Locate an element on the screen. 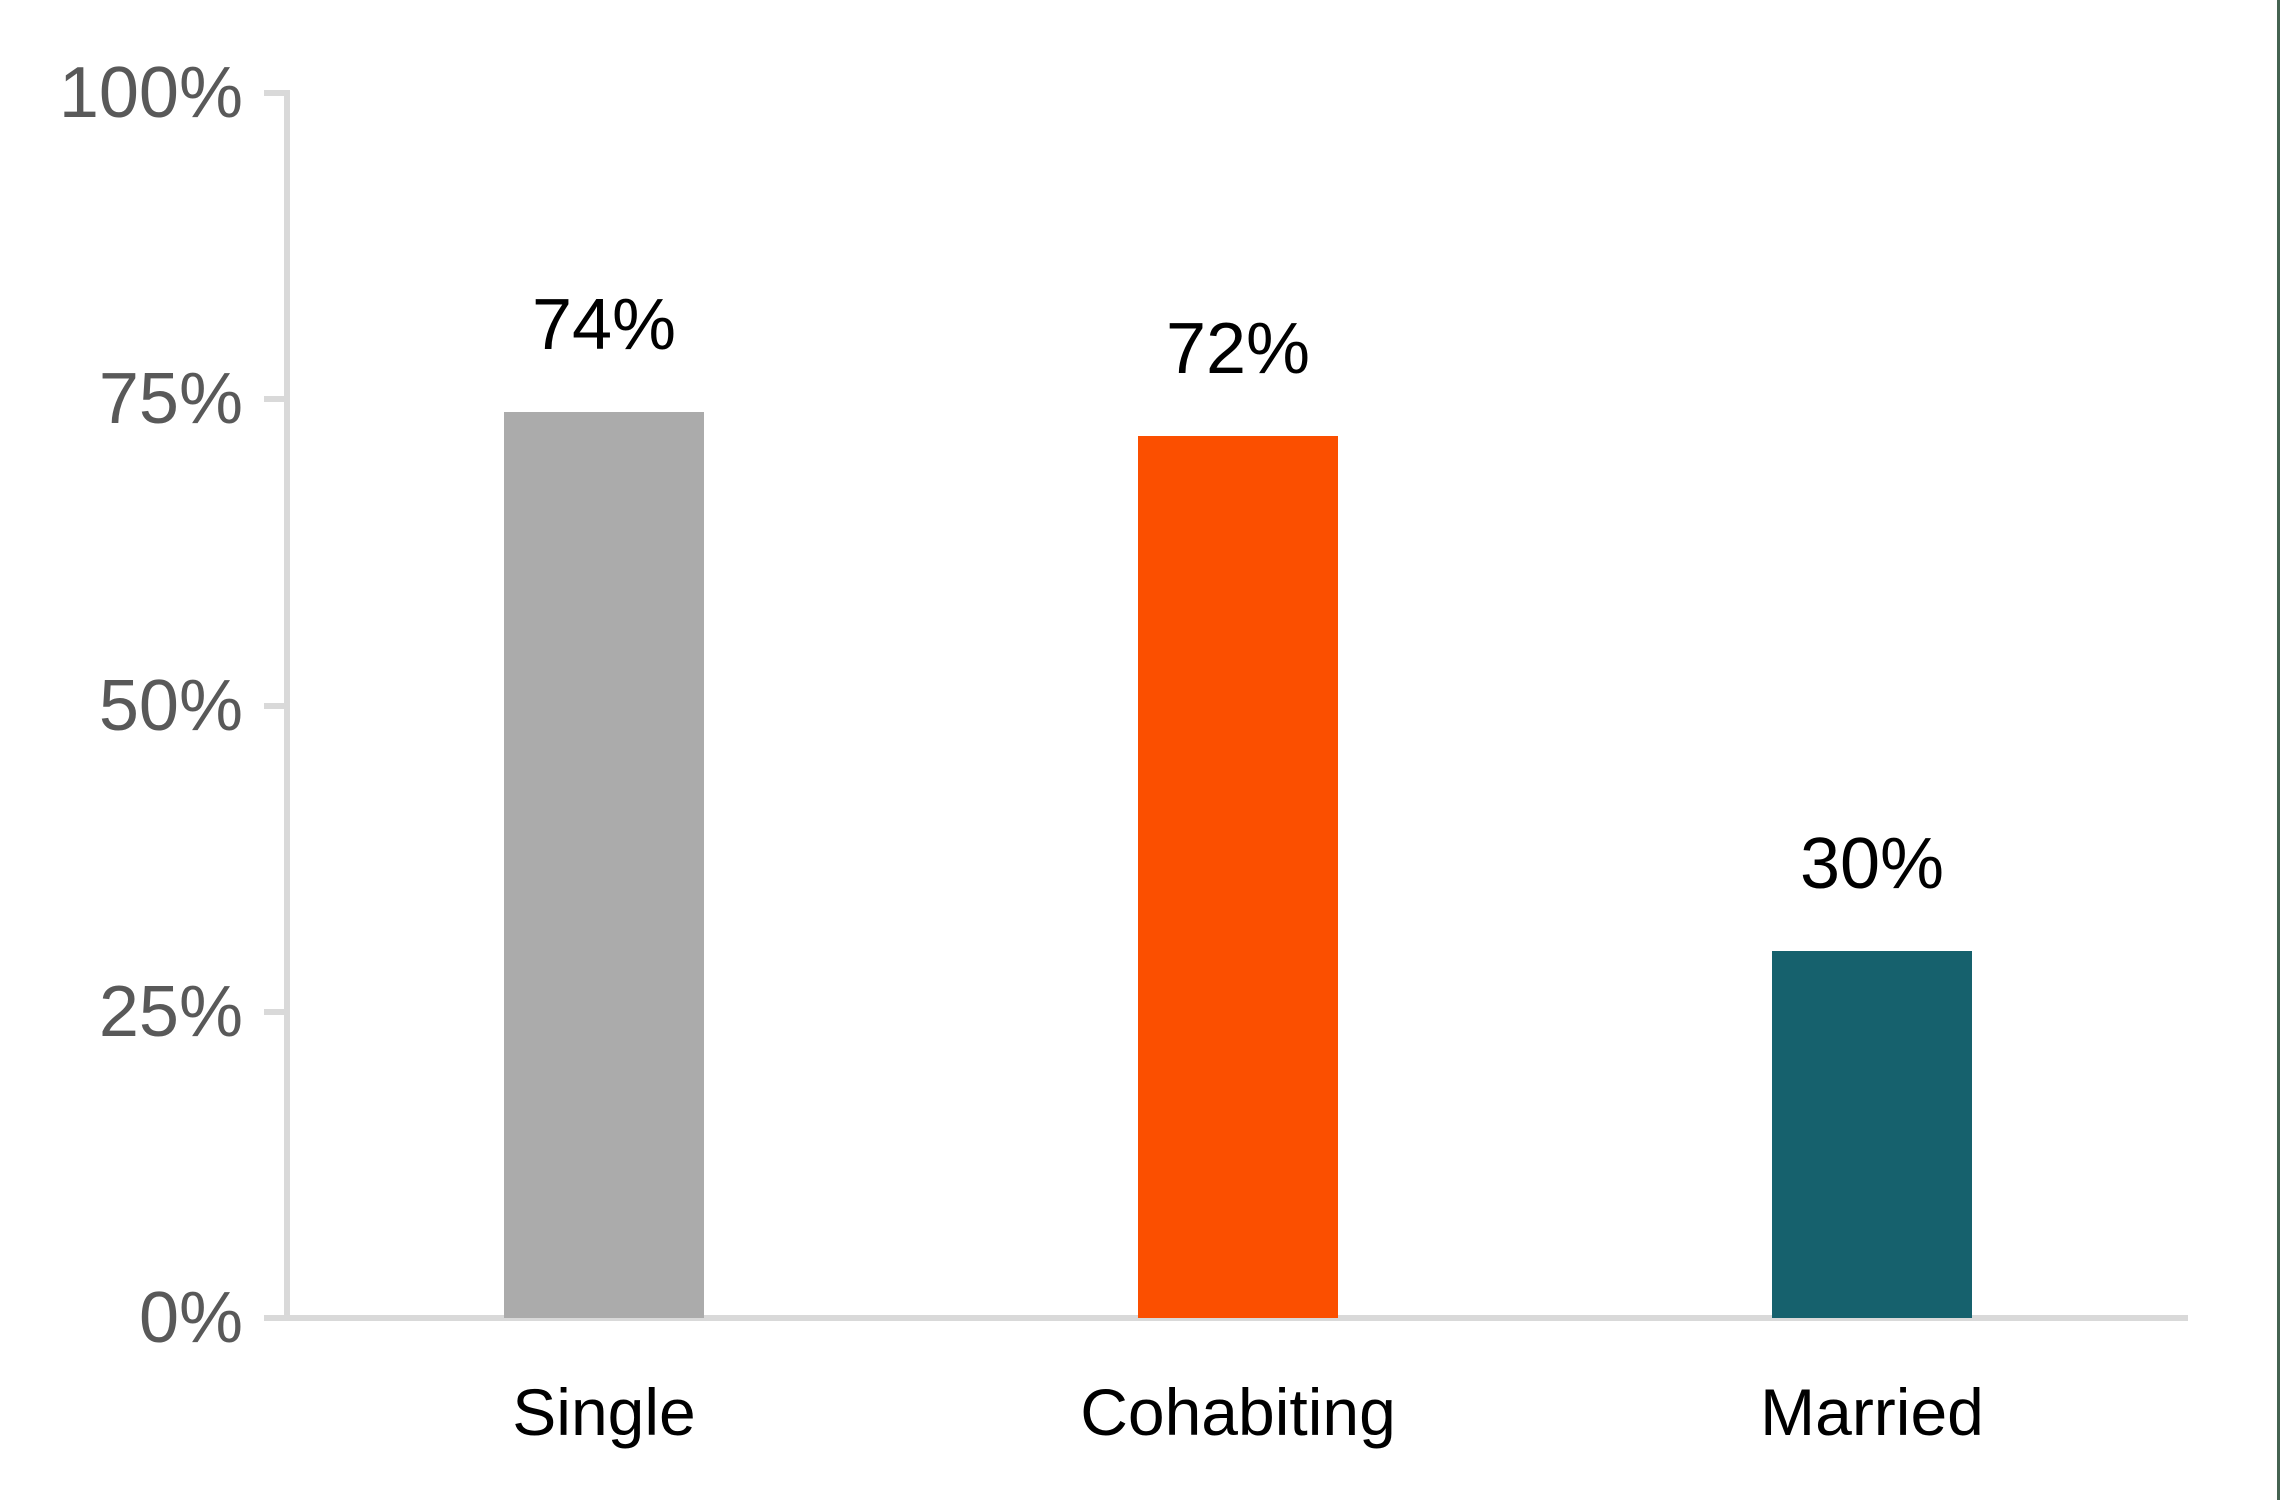  x-axis-line is located at coordinates (1226, 1318).